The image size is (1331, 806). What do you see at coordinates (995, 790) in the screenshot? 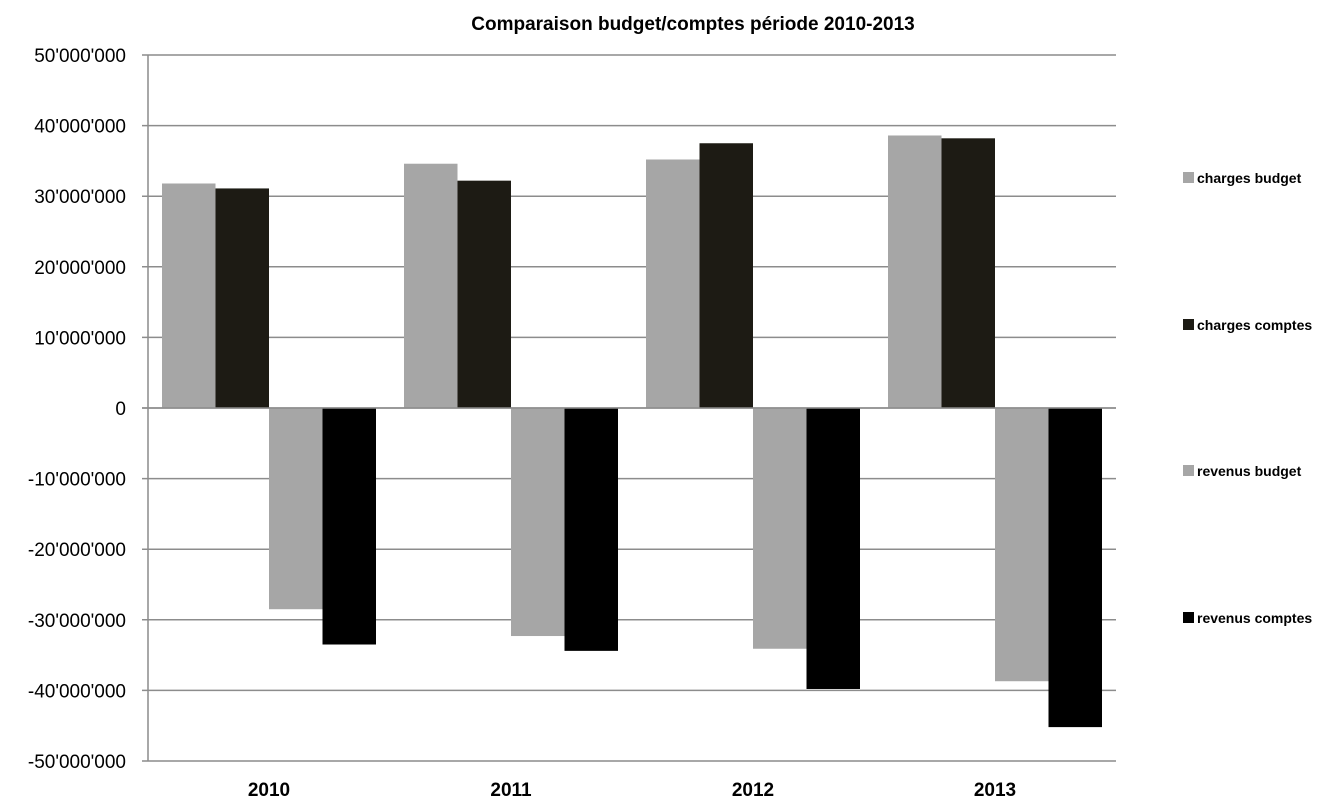
I see `x-tick-label: 2013` at bounding box center [995, 790].